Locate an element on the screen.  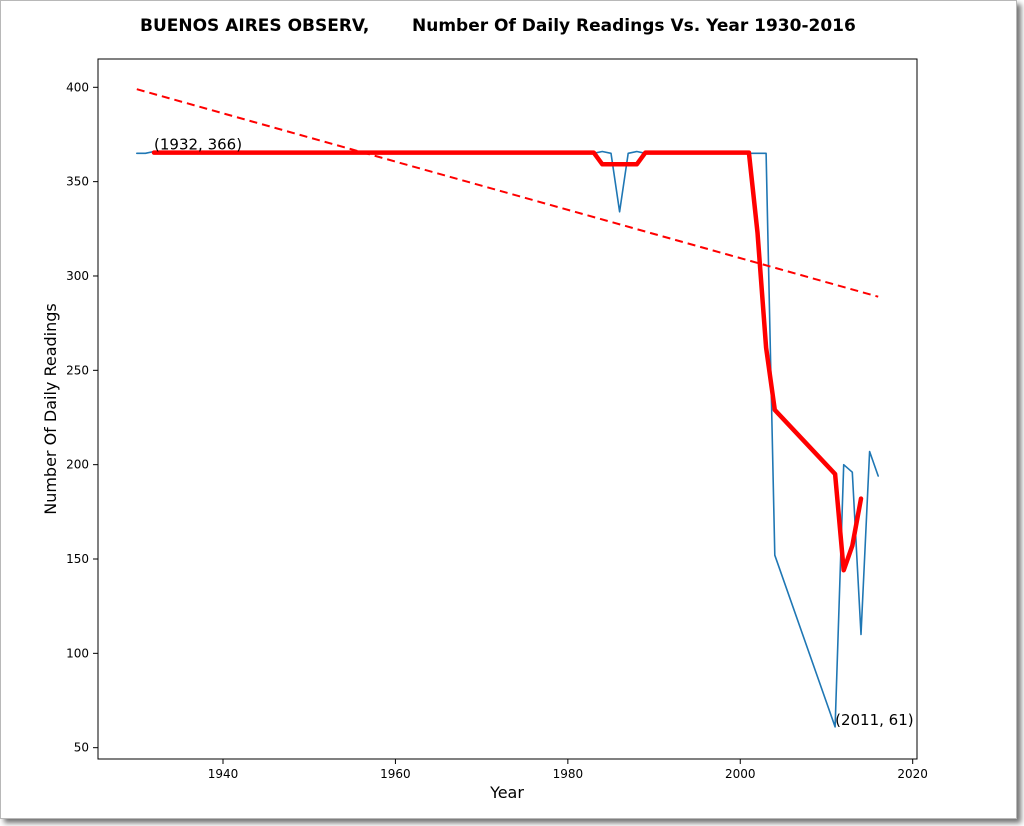
y-tick-label: 350 is located at coordinates (77, 182).